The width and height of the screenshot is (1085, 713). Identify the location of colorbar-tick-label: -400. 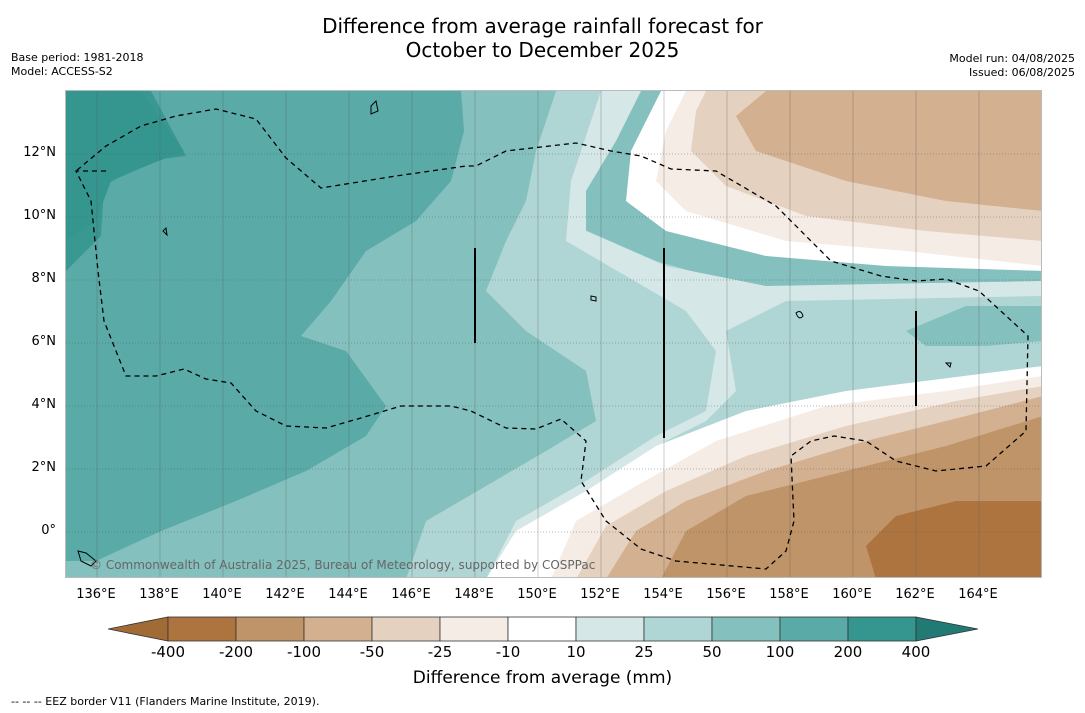
(168, 652).